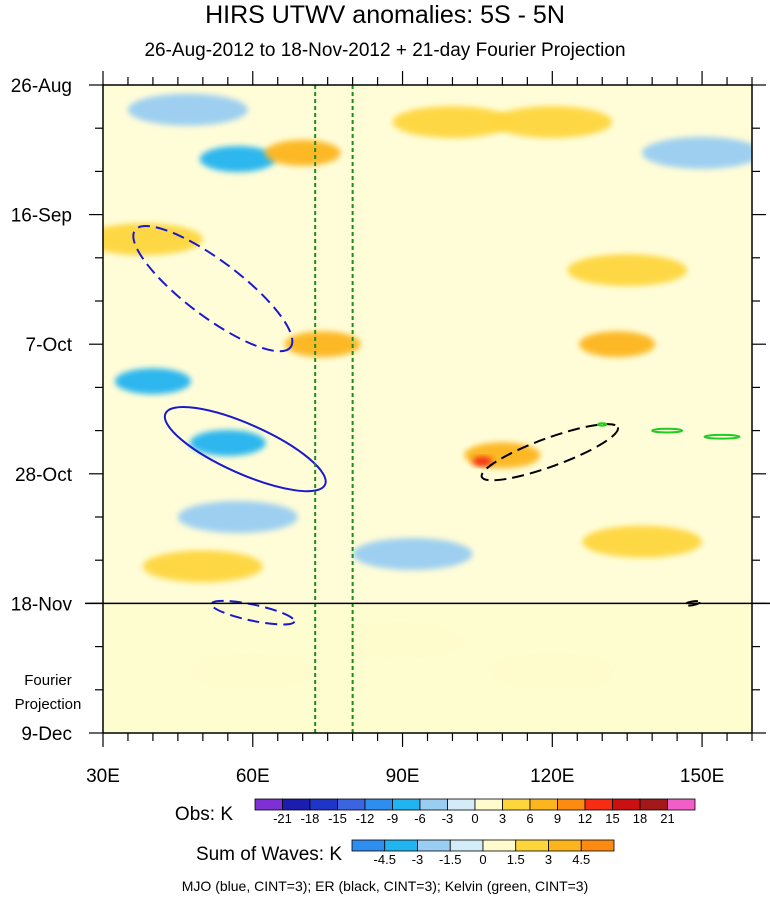 The image size is (770, 899). I want to click on colorbar-label: 18, so click(640, 818).